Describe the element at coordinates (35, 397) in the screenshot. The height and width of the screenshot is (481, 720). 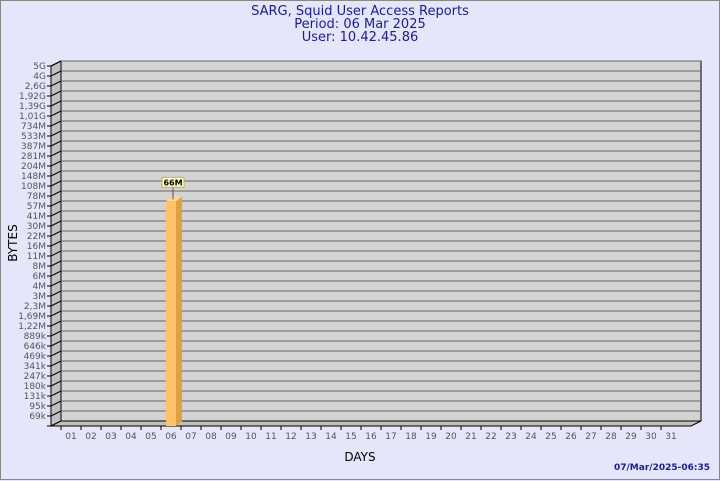
I see `y-tick-label: 131k` at that location.